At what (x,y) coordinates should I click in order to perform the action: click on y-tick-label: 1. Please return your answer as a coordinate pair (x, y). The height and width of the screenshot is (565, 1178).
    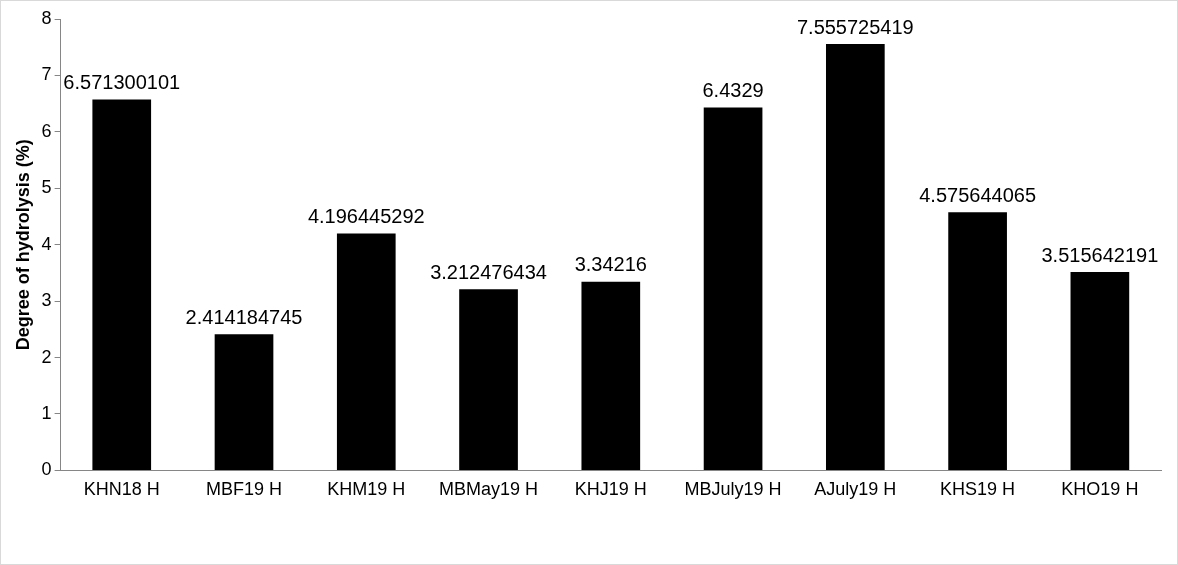
    Looking at the image, I should click on (46, 412).